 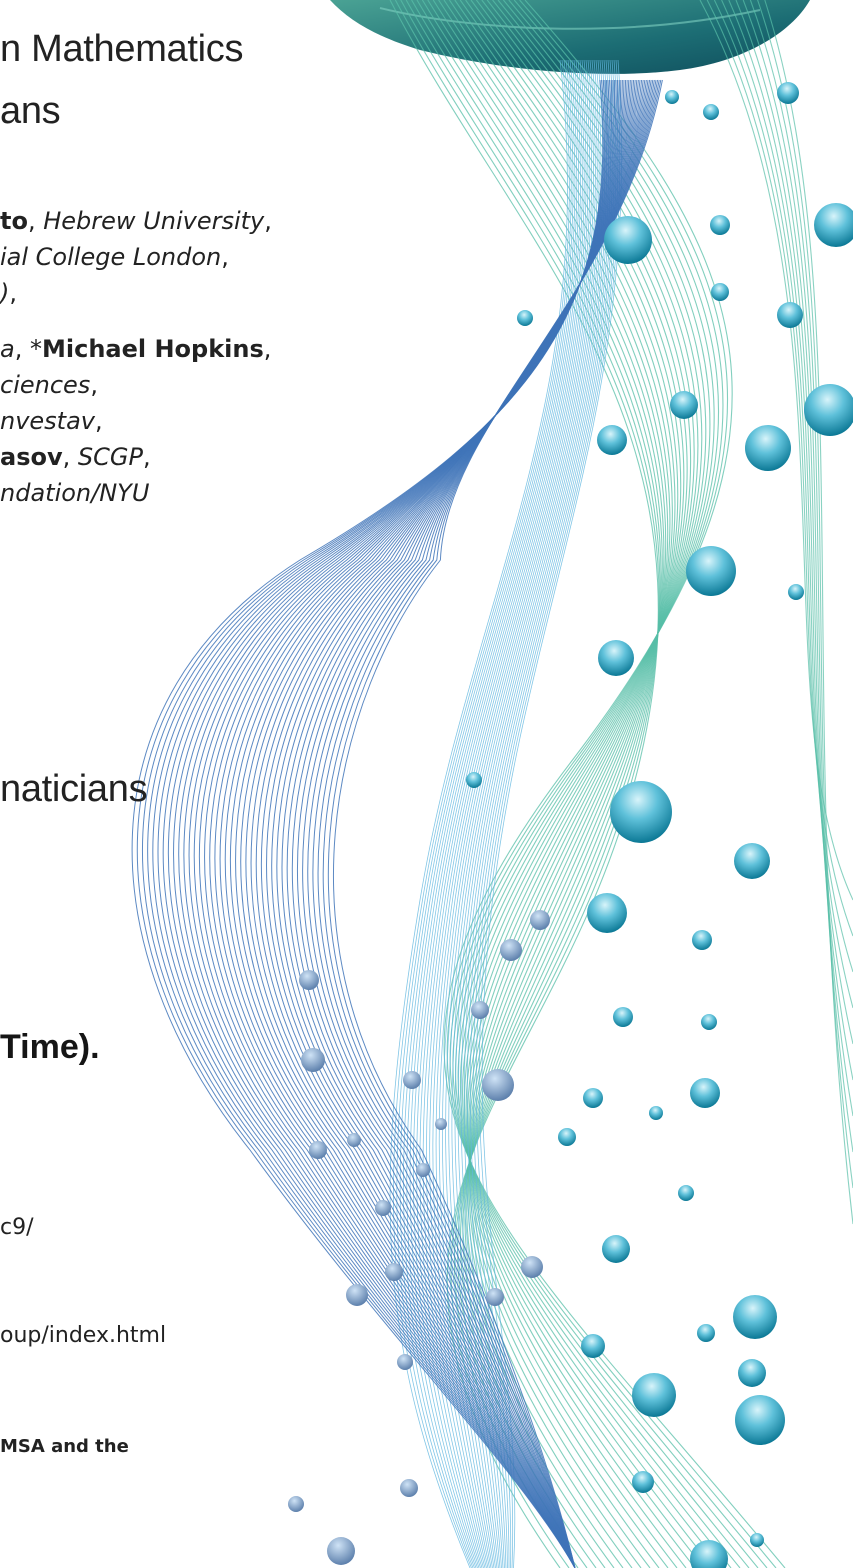 I want to click on organizer-line-7: asov, SCGP,, so click(x=75, y=457).